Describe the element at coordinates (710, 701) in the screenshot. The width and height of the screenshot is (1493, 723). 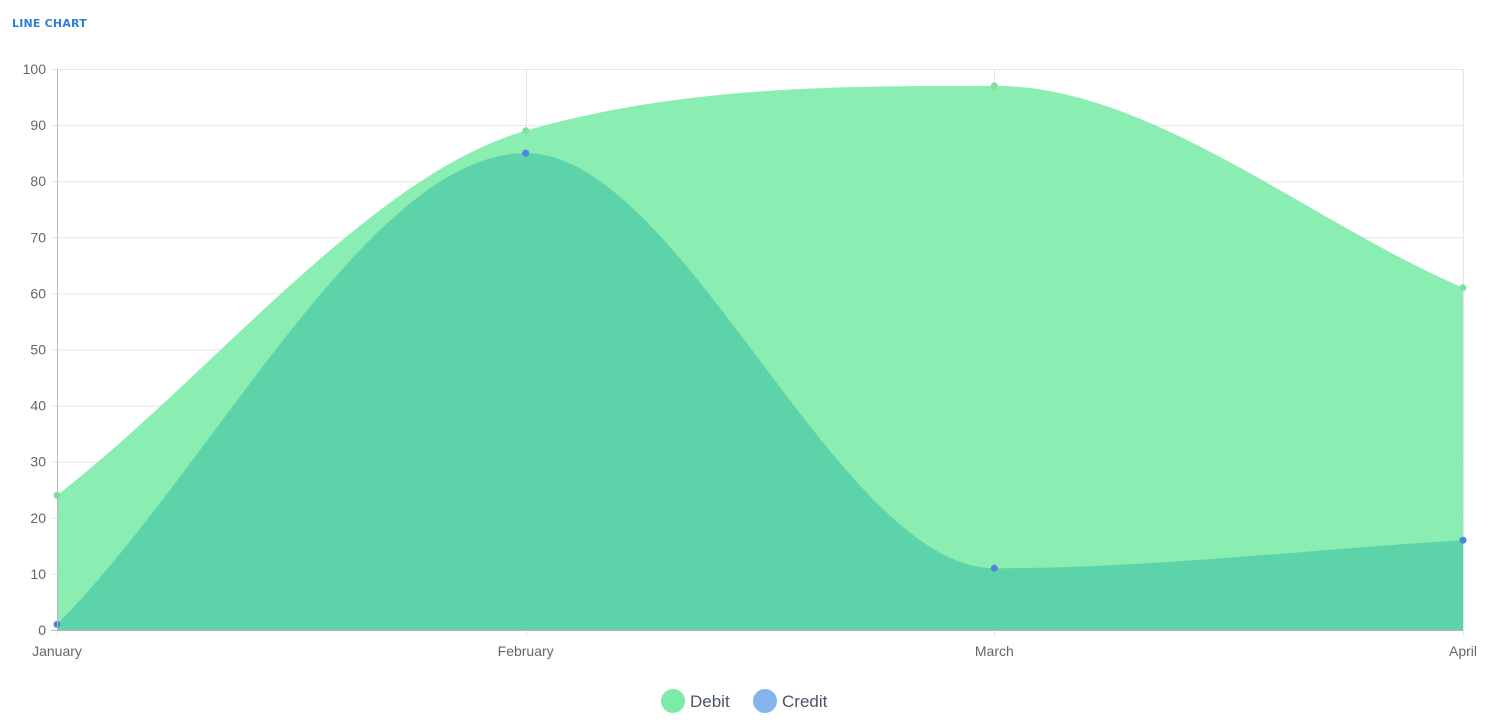
I see `legend-label-debit: Debit` at that location.